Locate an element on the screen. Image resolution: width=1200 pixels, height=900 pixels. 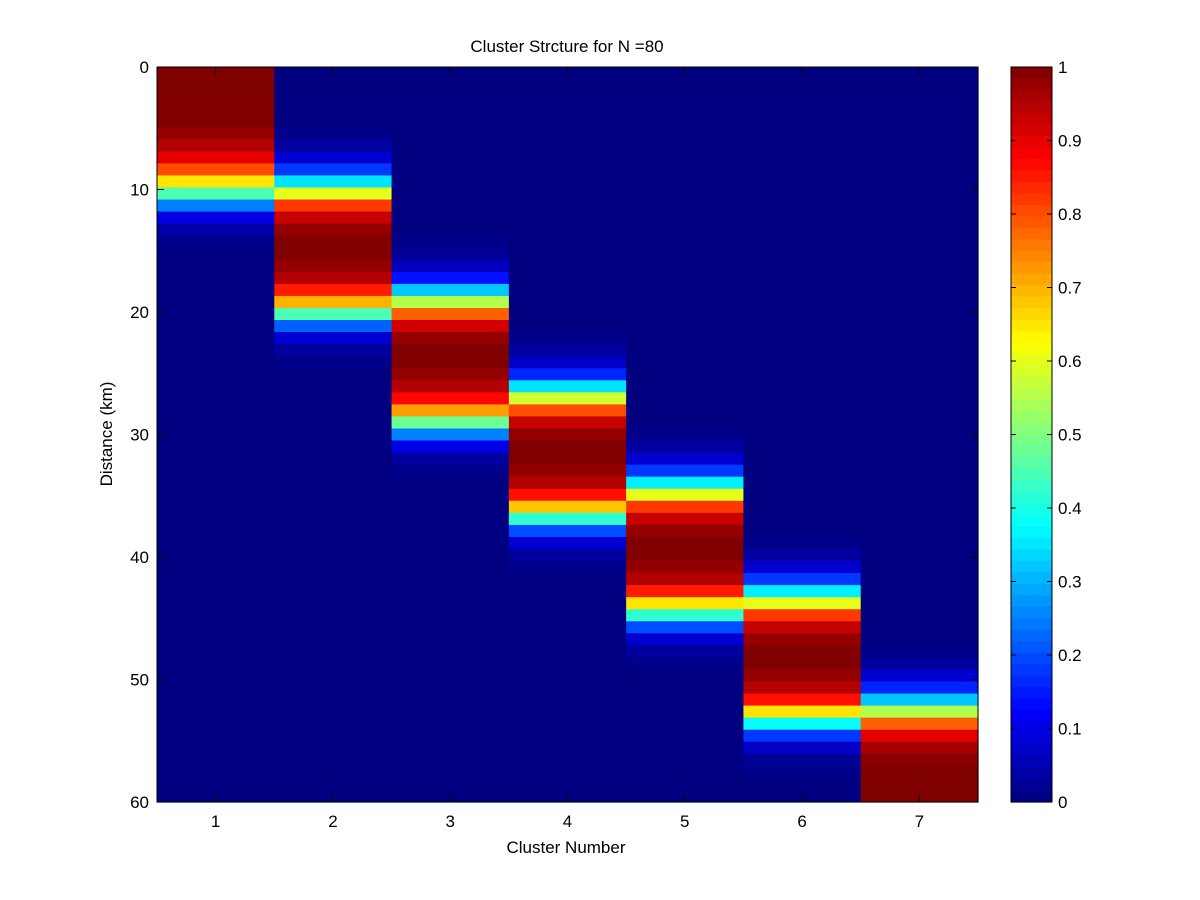
x-tick-label: 4 is located at coordinates (567, 821).